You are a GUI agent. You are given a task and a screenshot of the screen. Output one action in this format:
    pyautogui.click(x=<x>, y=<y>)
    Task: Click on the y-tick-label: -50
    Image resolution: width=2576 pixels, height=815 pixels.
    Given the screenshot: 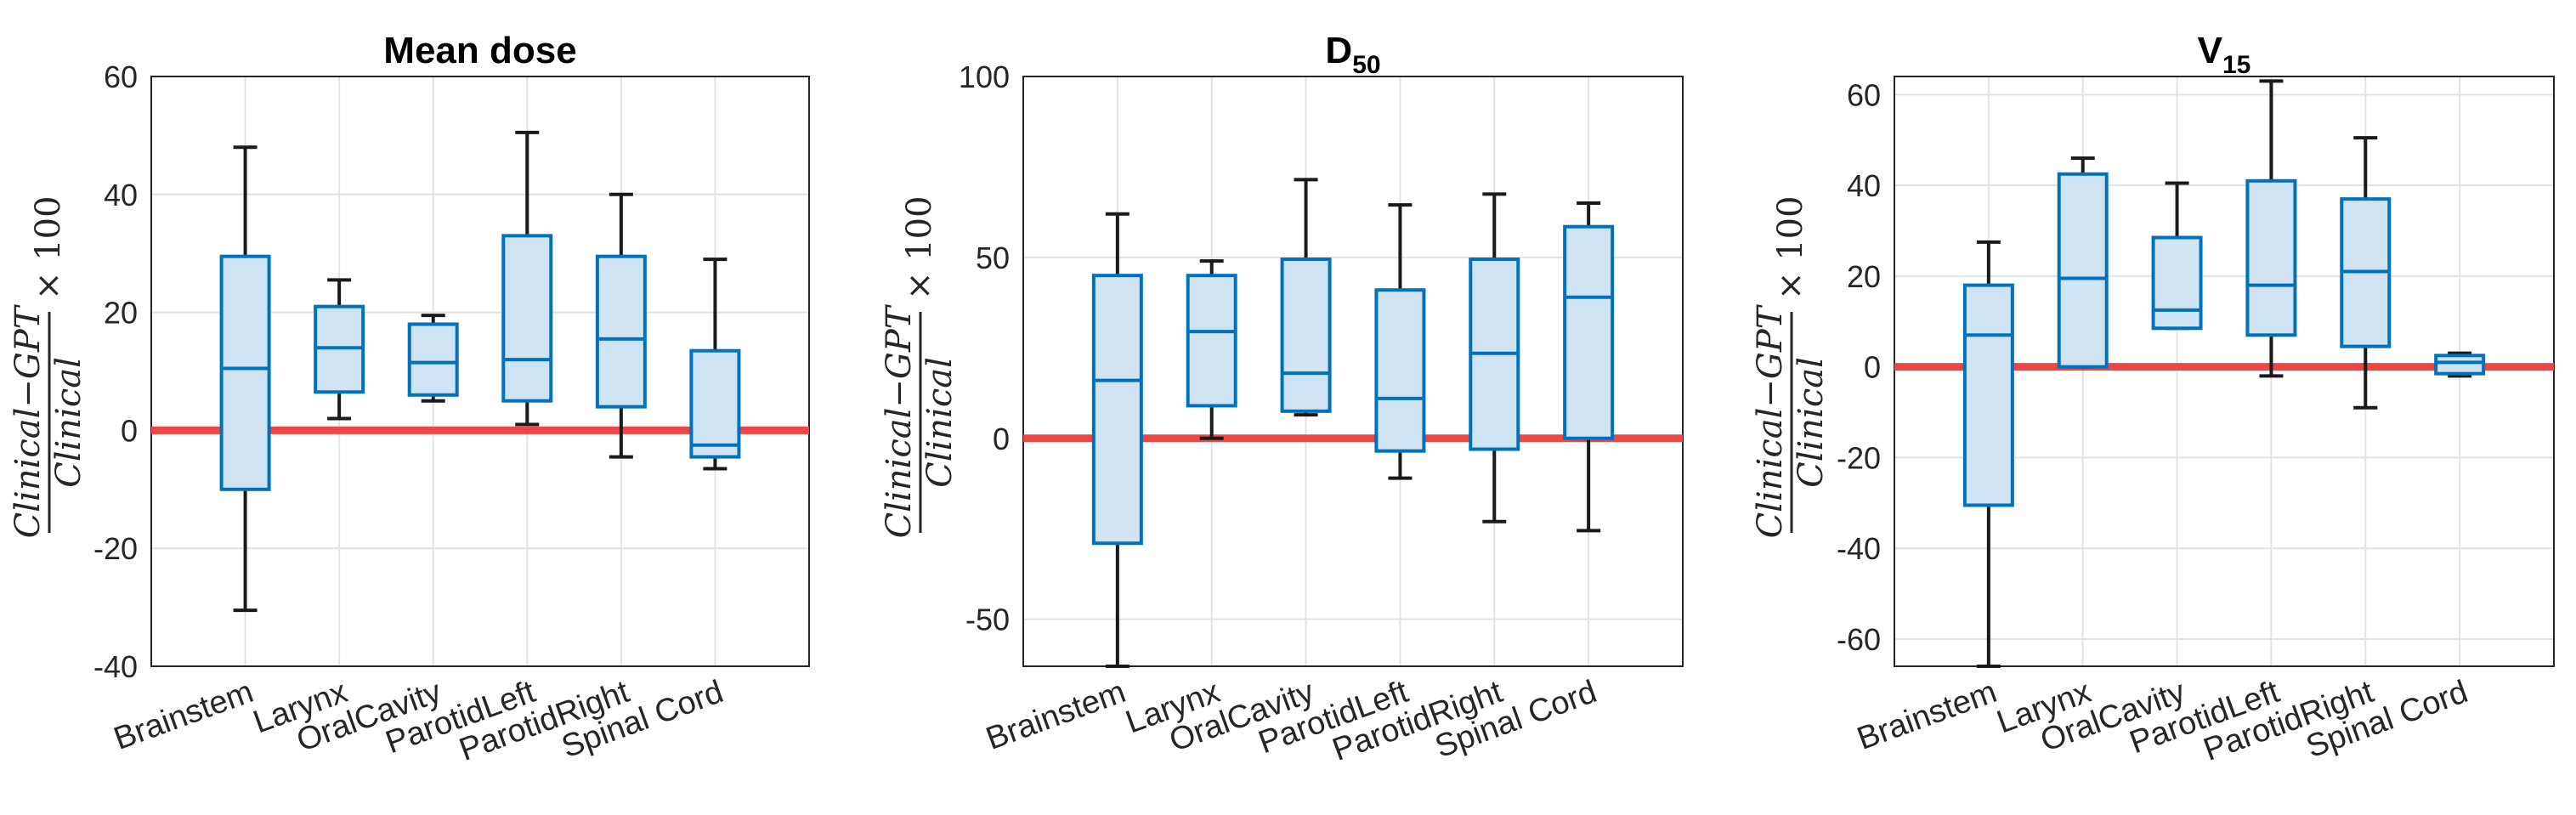 What is the action you would take?
    pyautogui.click(x=987, y=620)
    